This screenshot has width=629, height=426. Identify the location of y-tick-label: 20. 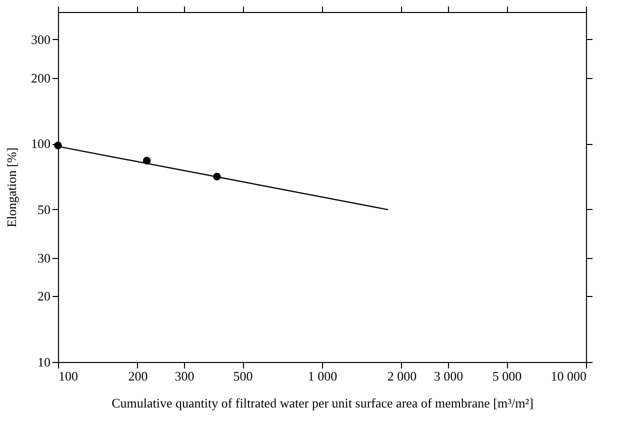
(44, 296).